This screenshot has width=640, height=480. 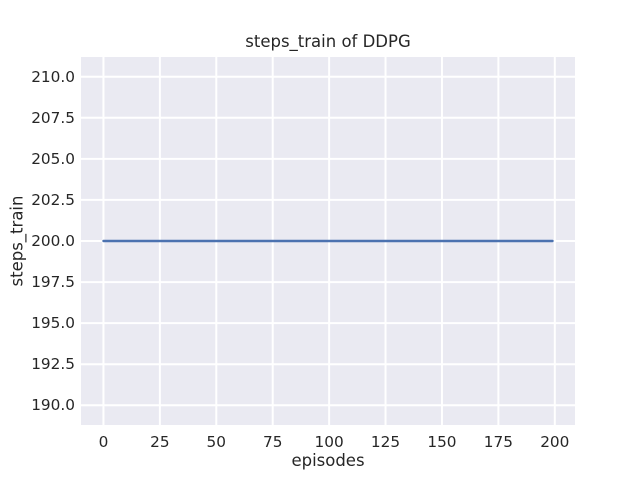 I want to click on x-tick-label: 50, so click(x=216, y=442).